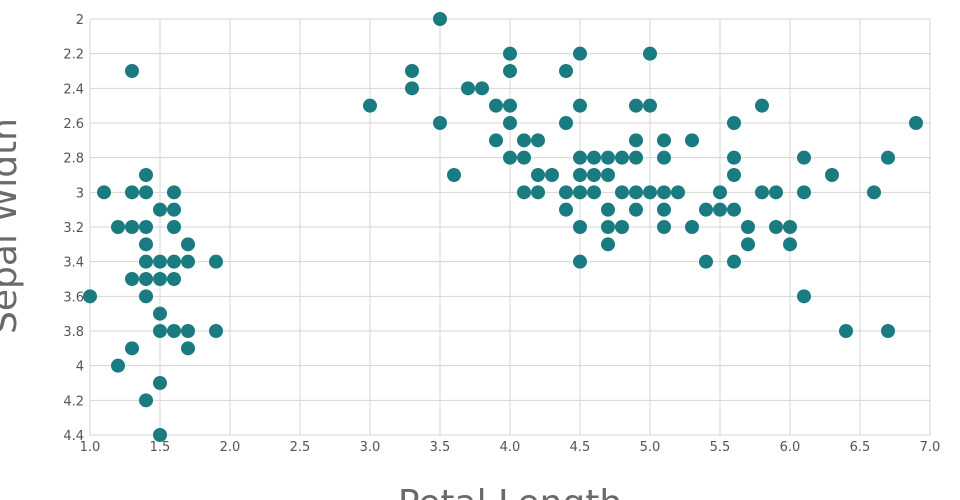  Describe the element at coordinates (860, 447) in the screenshot. I see `x-tick-label: 6.5` at that location.